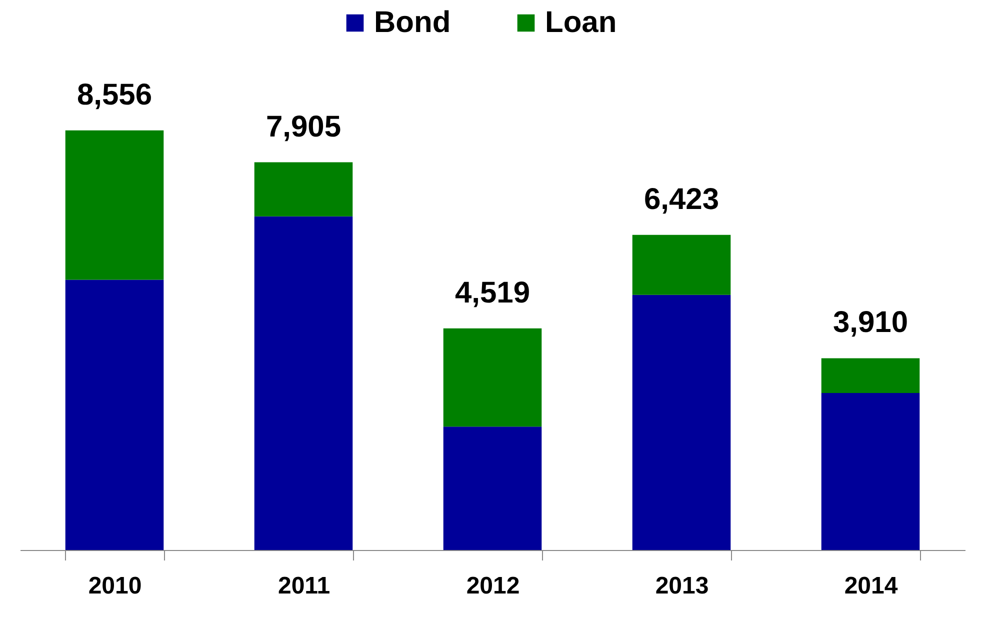 This screenshot has width=984, height=637. I want to click on legend-label: Bond, so click(412, 22).